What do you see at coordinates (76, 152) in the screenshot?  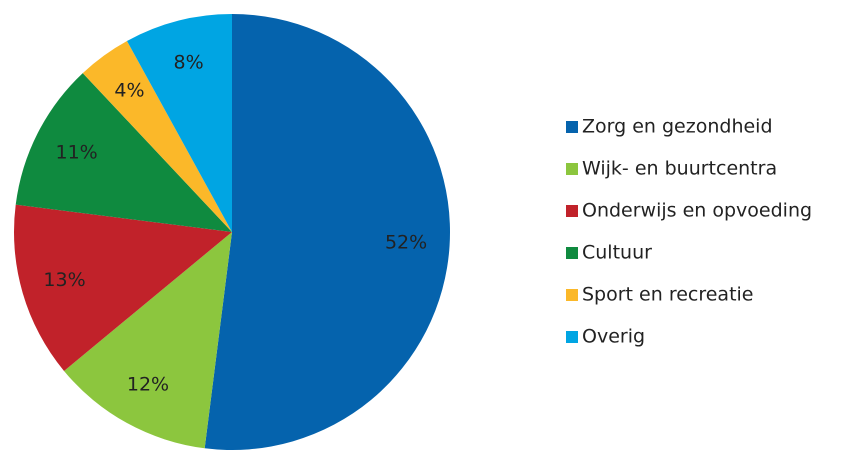 I see `data-label: 11%` at bounding box center [76, 152].